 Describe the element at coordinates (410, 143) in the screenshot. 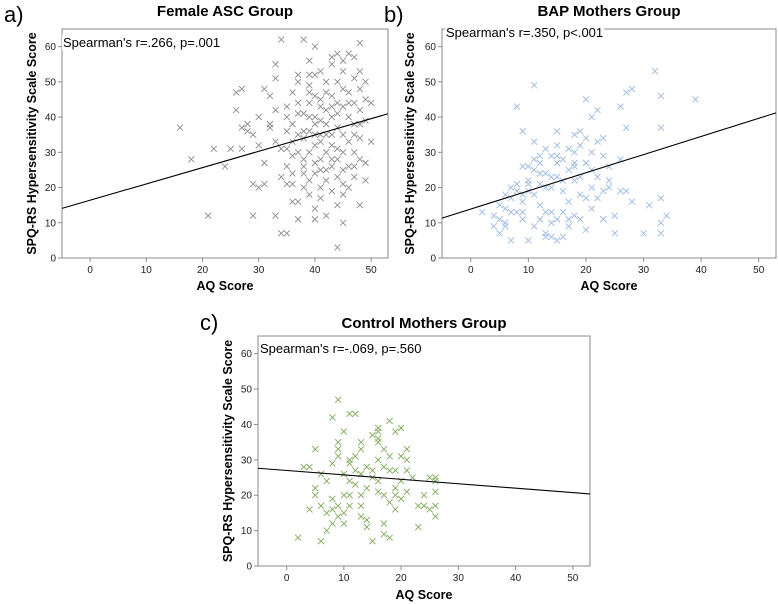

I see `y-axis-title: SPQ-RS Hypersensitivity Scale Score` at that location.